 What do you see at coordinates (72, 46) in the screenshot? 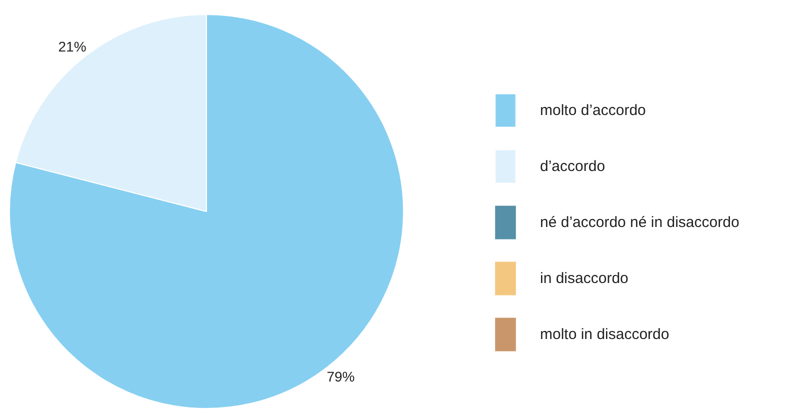
I see `data-label: 21%` at bounding box center [72, 46].